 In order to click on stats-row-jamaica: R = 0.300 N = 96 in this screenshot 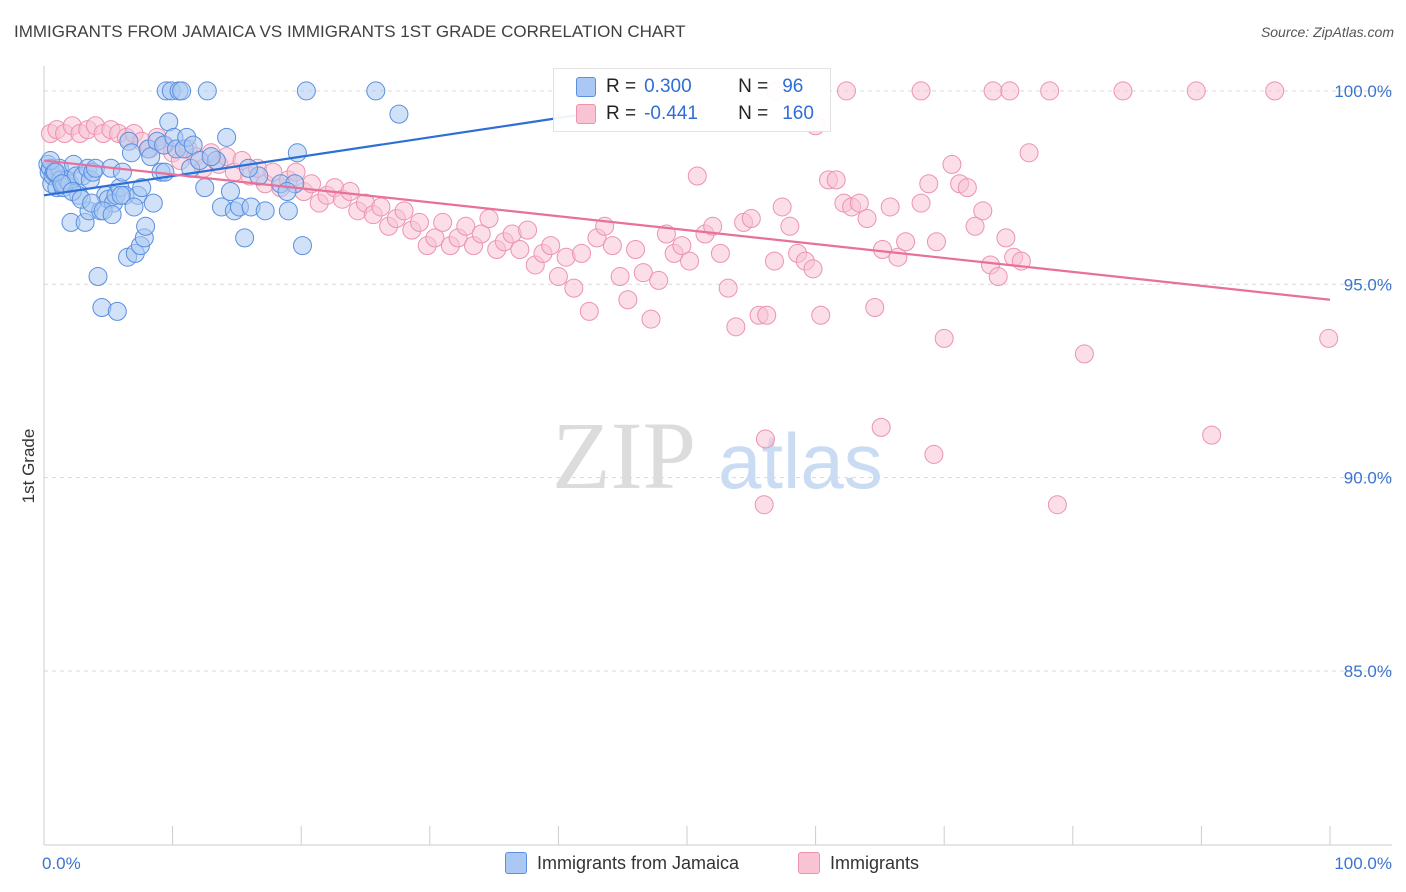, I will do `click(678, 87)`.